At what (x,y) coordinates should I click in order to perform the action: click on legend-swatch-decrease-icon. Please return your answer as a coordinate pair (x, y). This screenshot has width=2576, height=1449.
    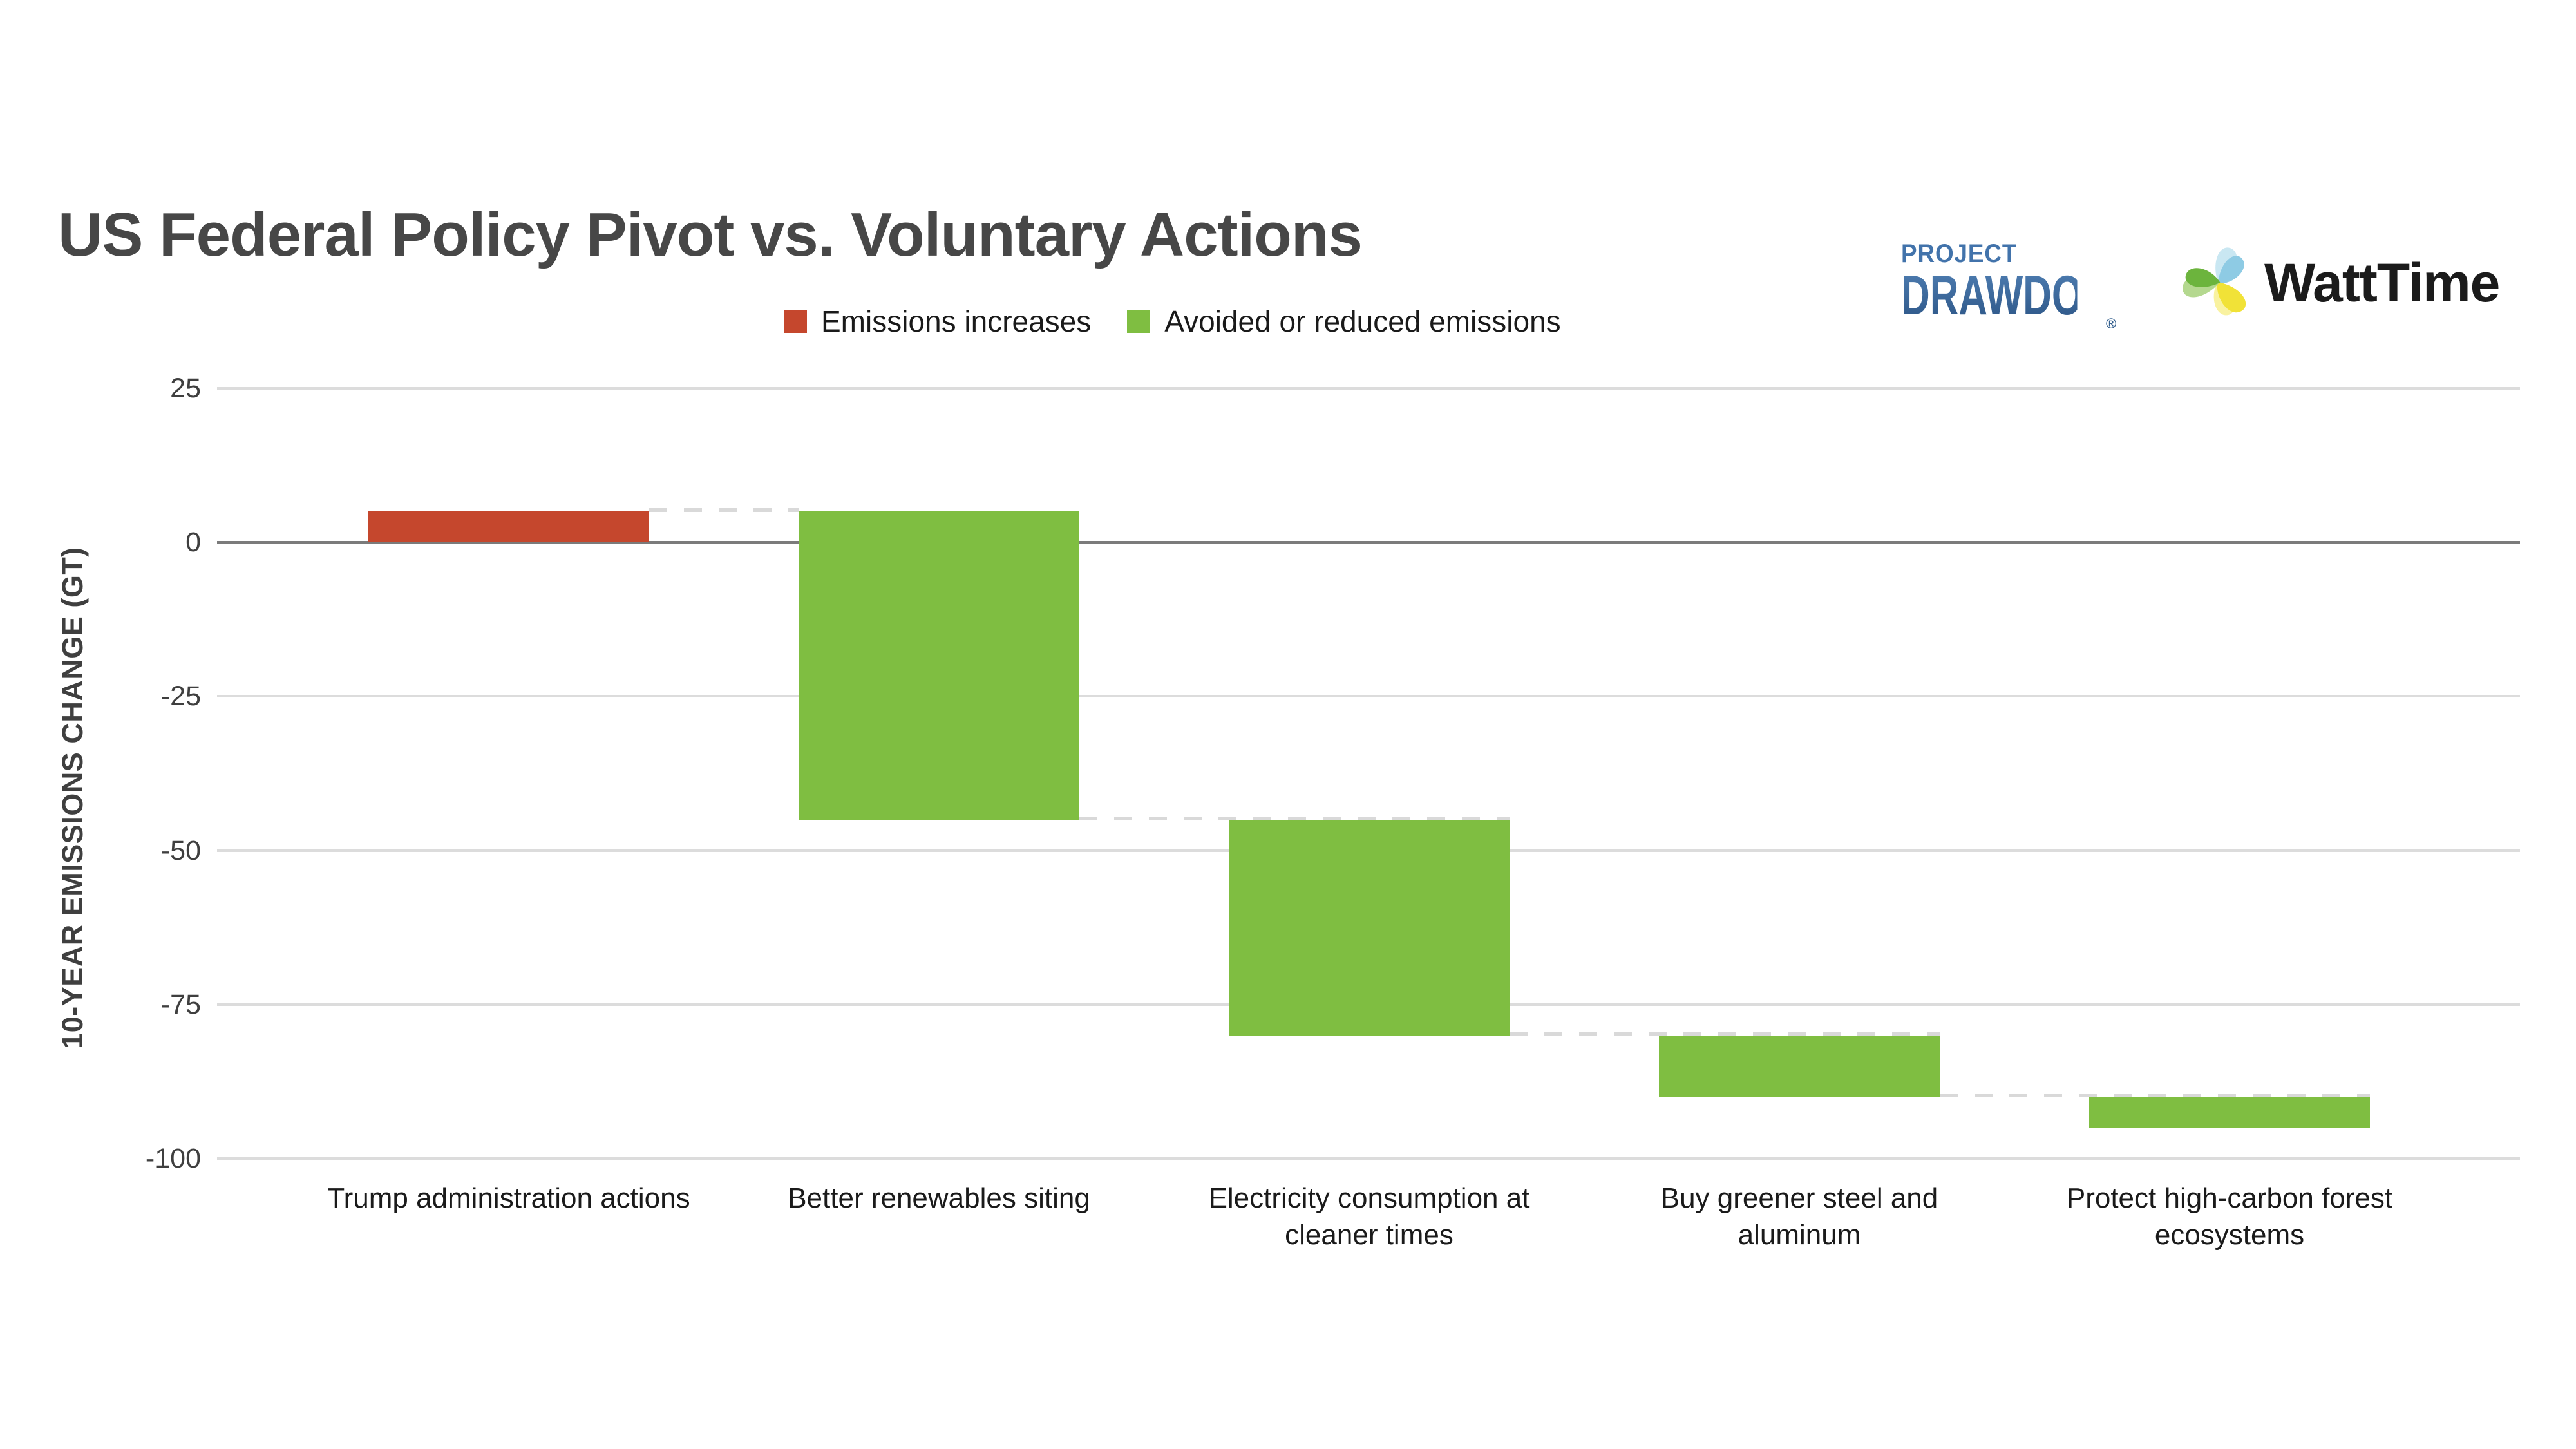
    Looking at the image, I should click on (1139, 321).